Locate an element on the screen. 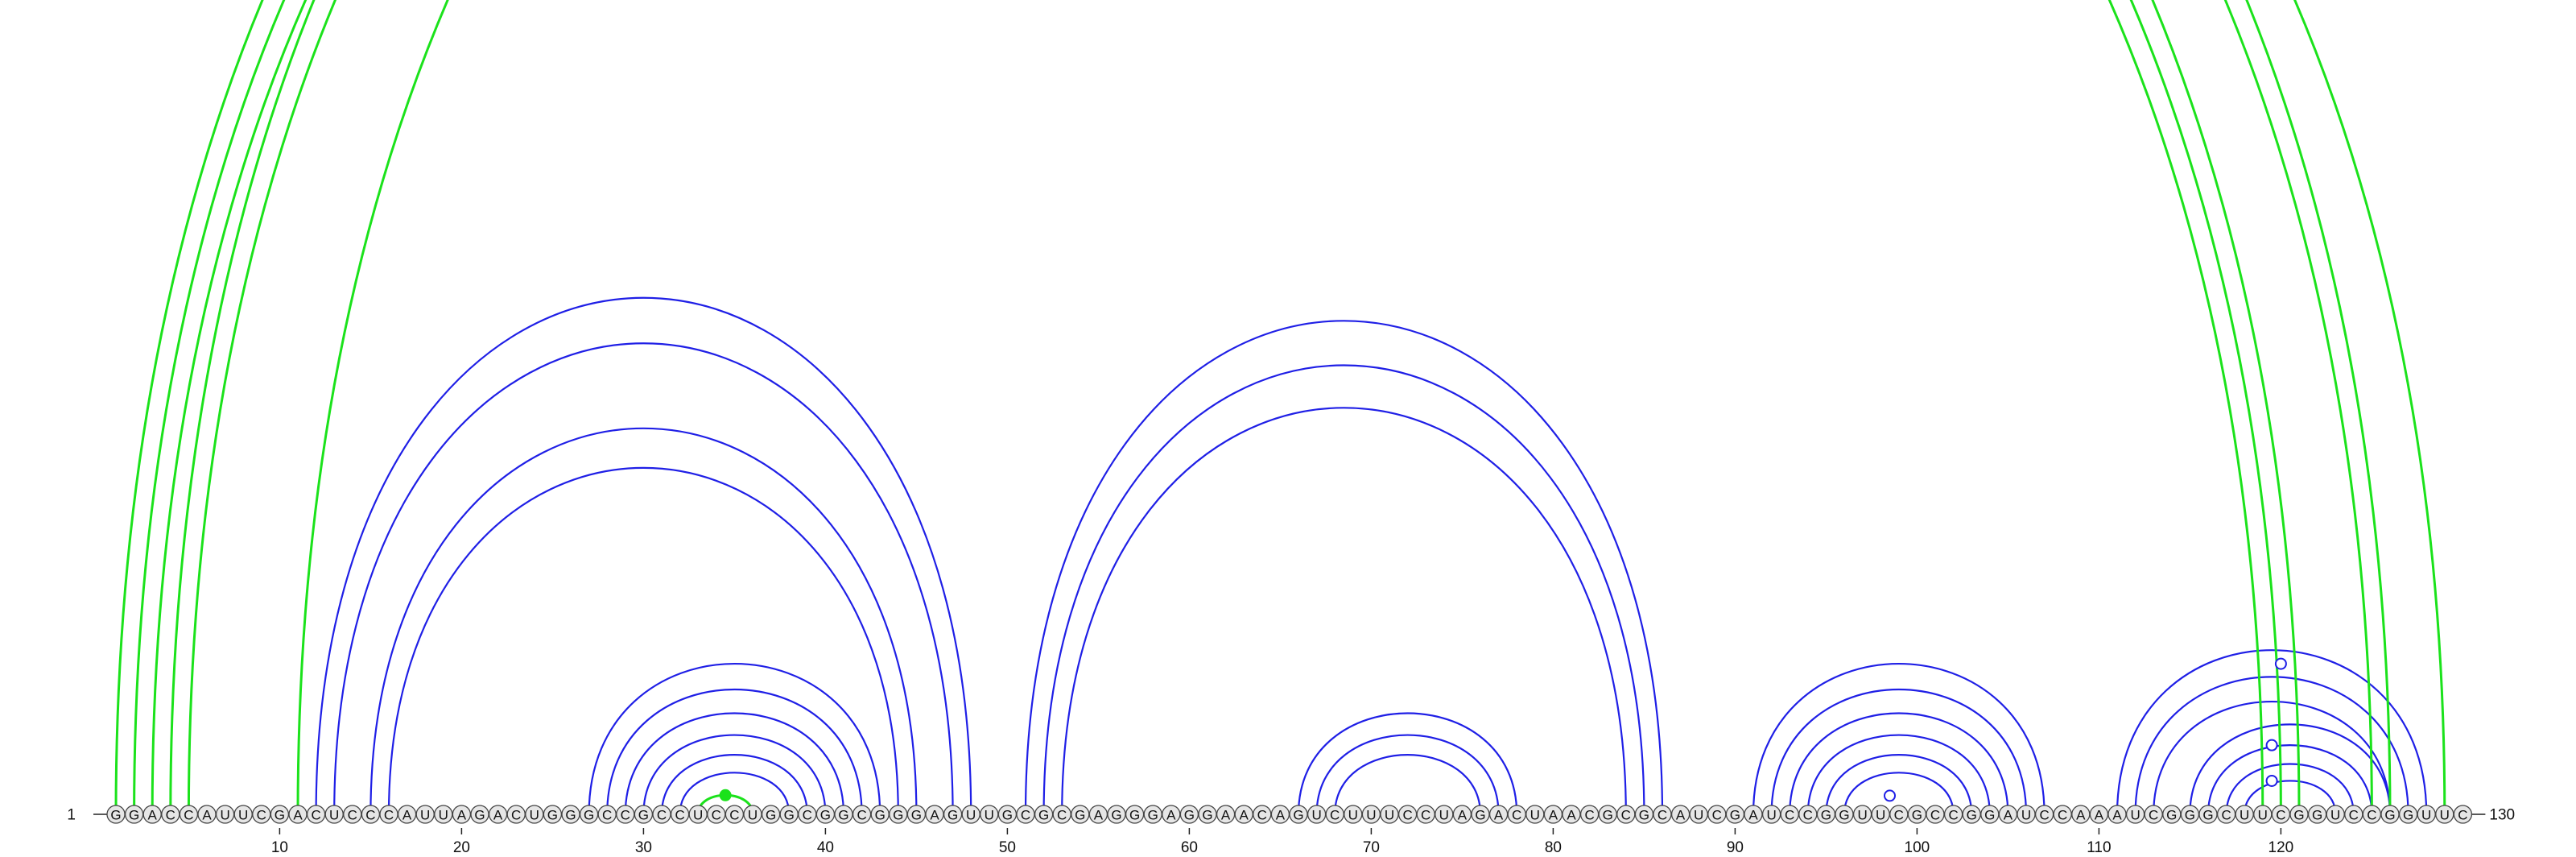  axis-tick-label: 110 is located at coordinates (2099, 847).